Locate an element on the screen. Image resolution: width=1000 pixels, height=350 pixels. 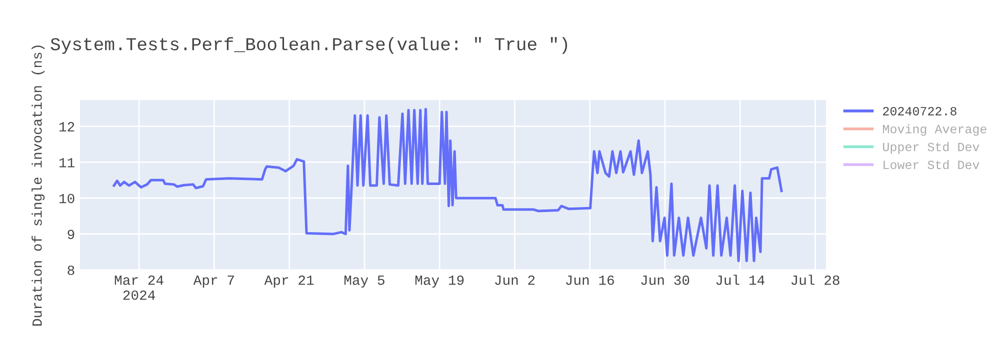
legend-label: Lower Std Dev is located at coordinates (932, 165).